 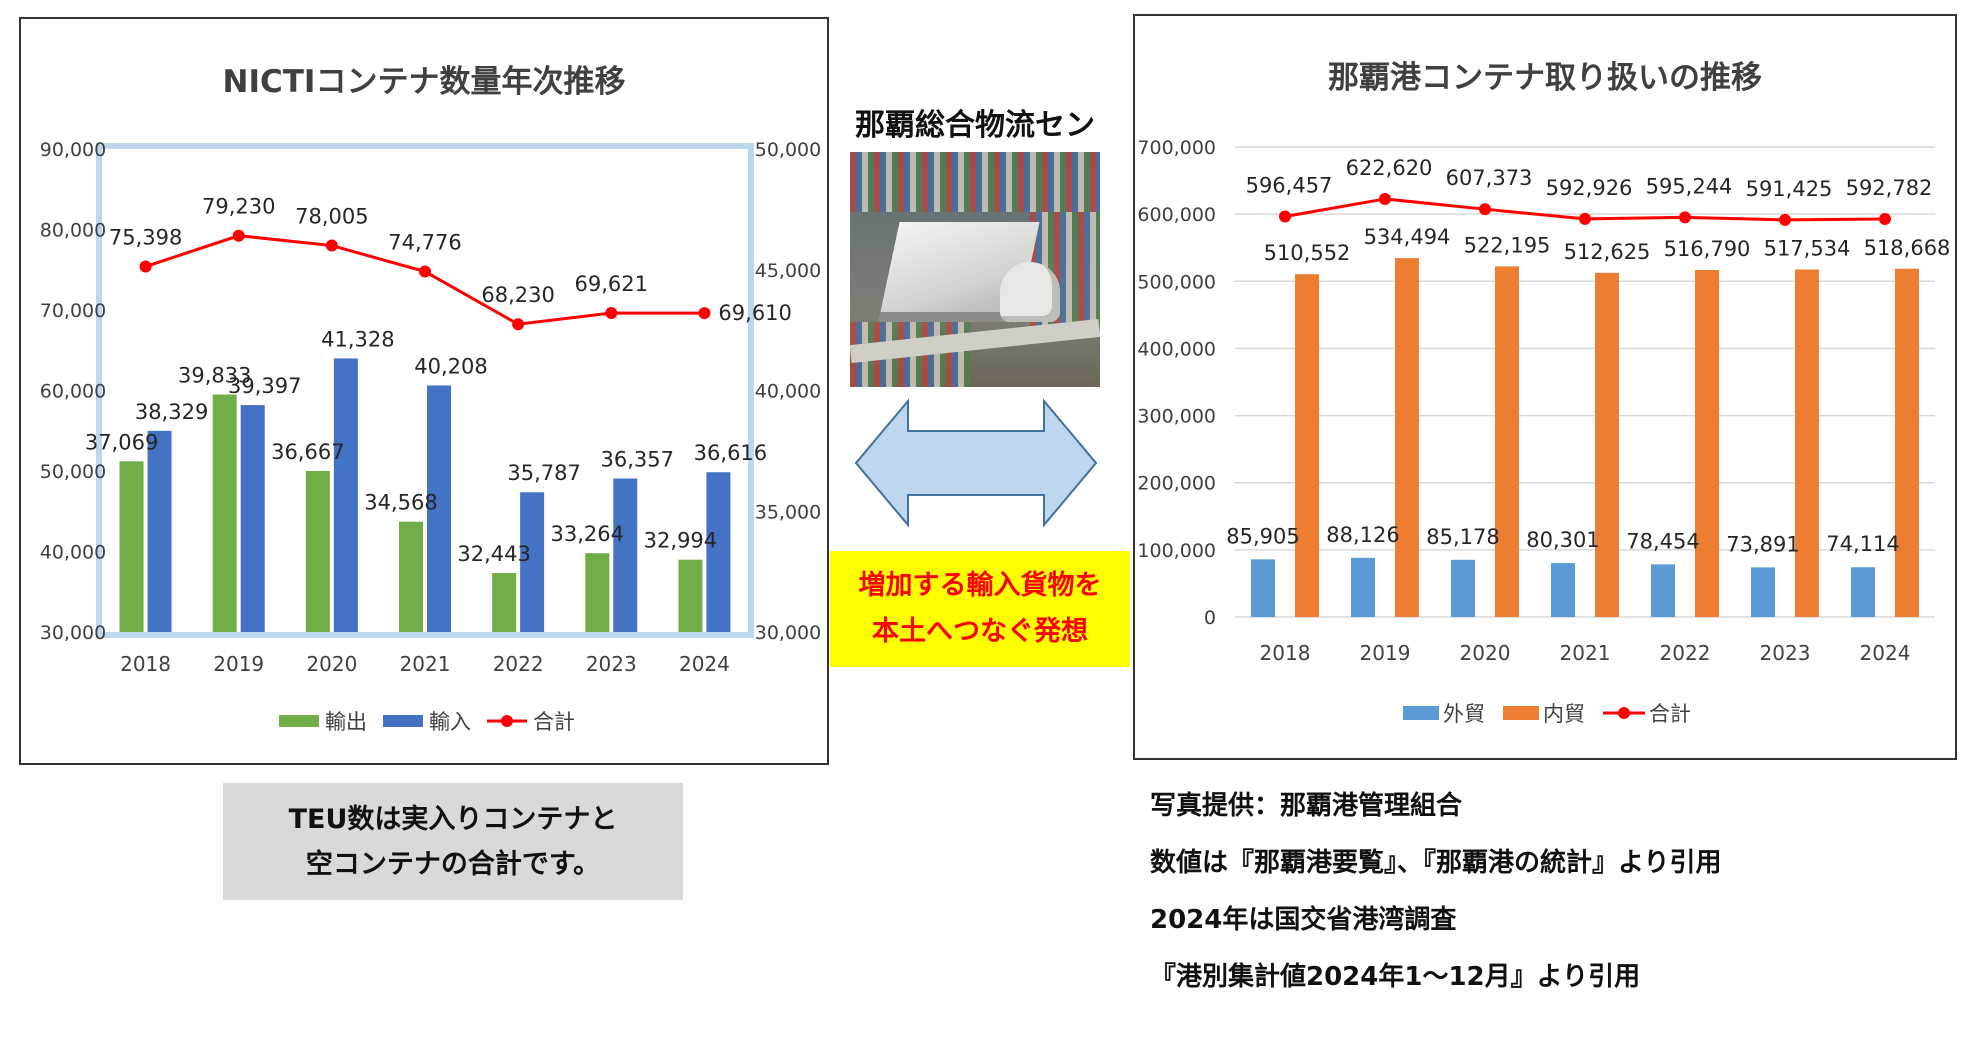 What do you see at coordinates (450, 722) in the screenshot?
I see `legend-label-import: 輸入` at bounding box center [450, 722].